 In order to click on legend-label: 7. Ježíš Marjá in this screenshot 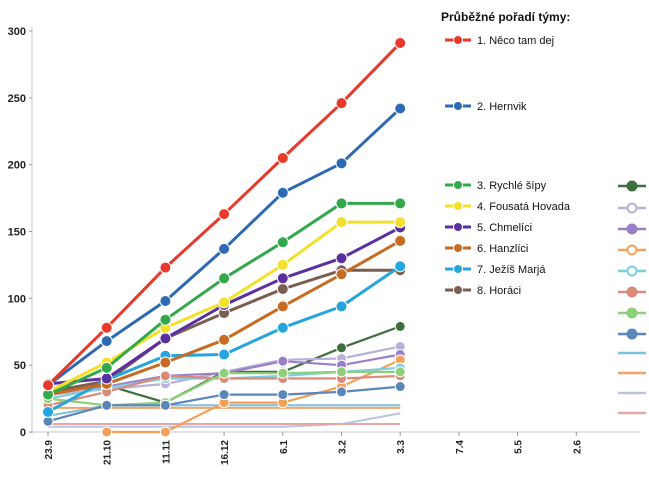, I will do `click(511, 270)`.